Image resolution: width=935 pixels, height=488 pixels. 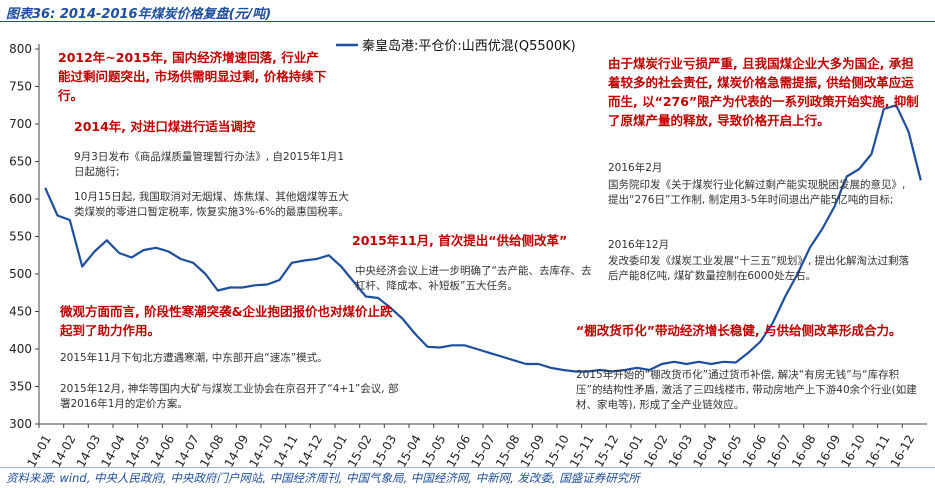 I want to click on y-tick-label: 700, so click(x=20, y=124).